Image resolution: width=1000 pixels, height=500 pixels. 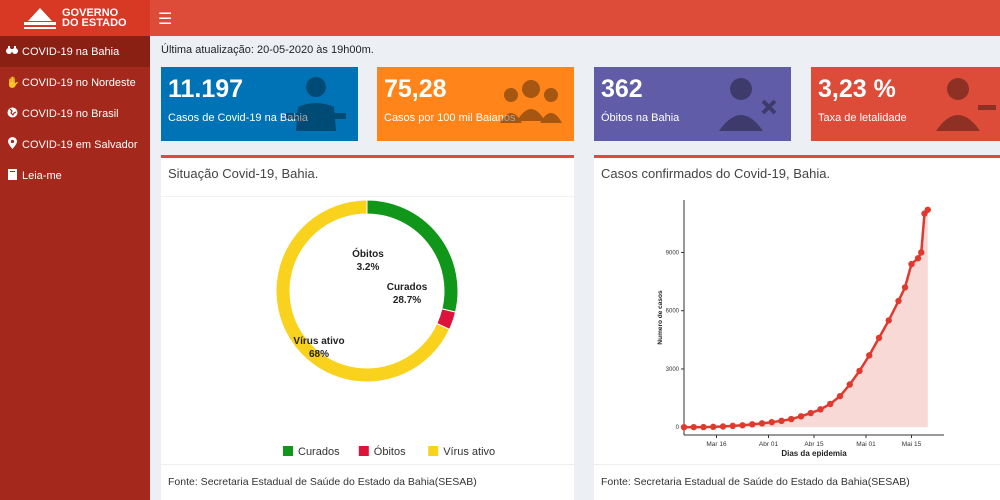 What do you see at coordinates (206, 89) in the screenshot?
I see `box-value: 11.197` at bounding box center [206, 89].